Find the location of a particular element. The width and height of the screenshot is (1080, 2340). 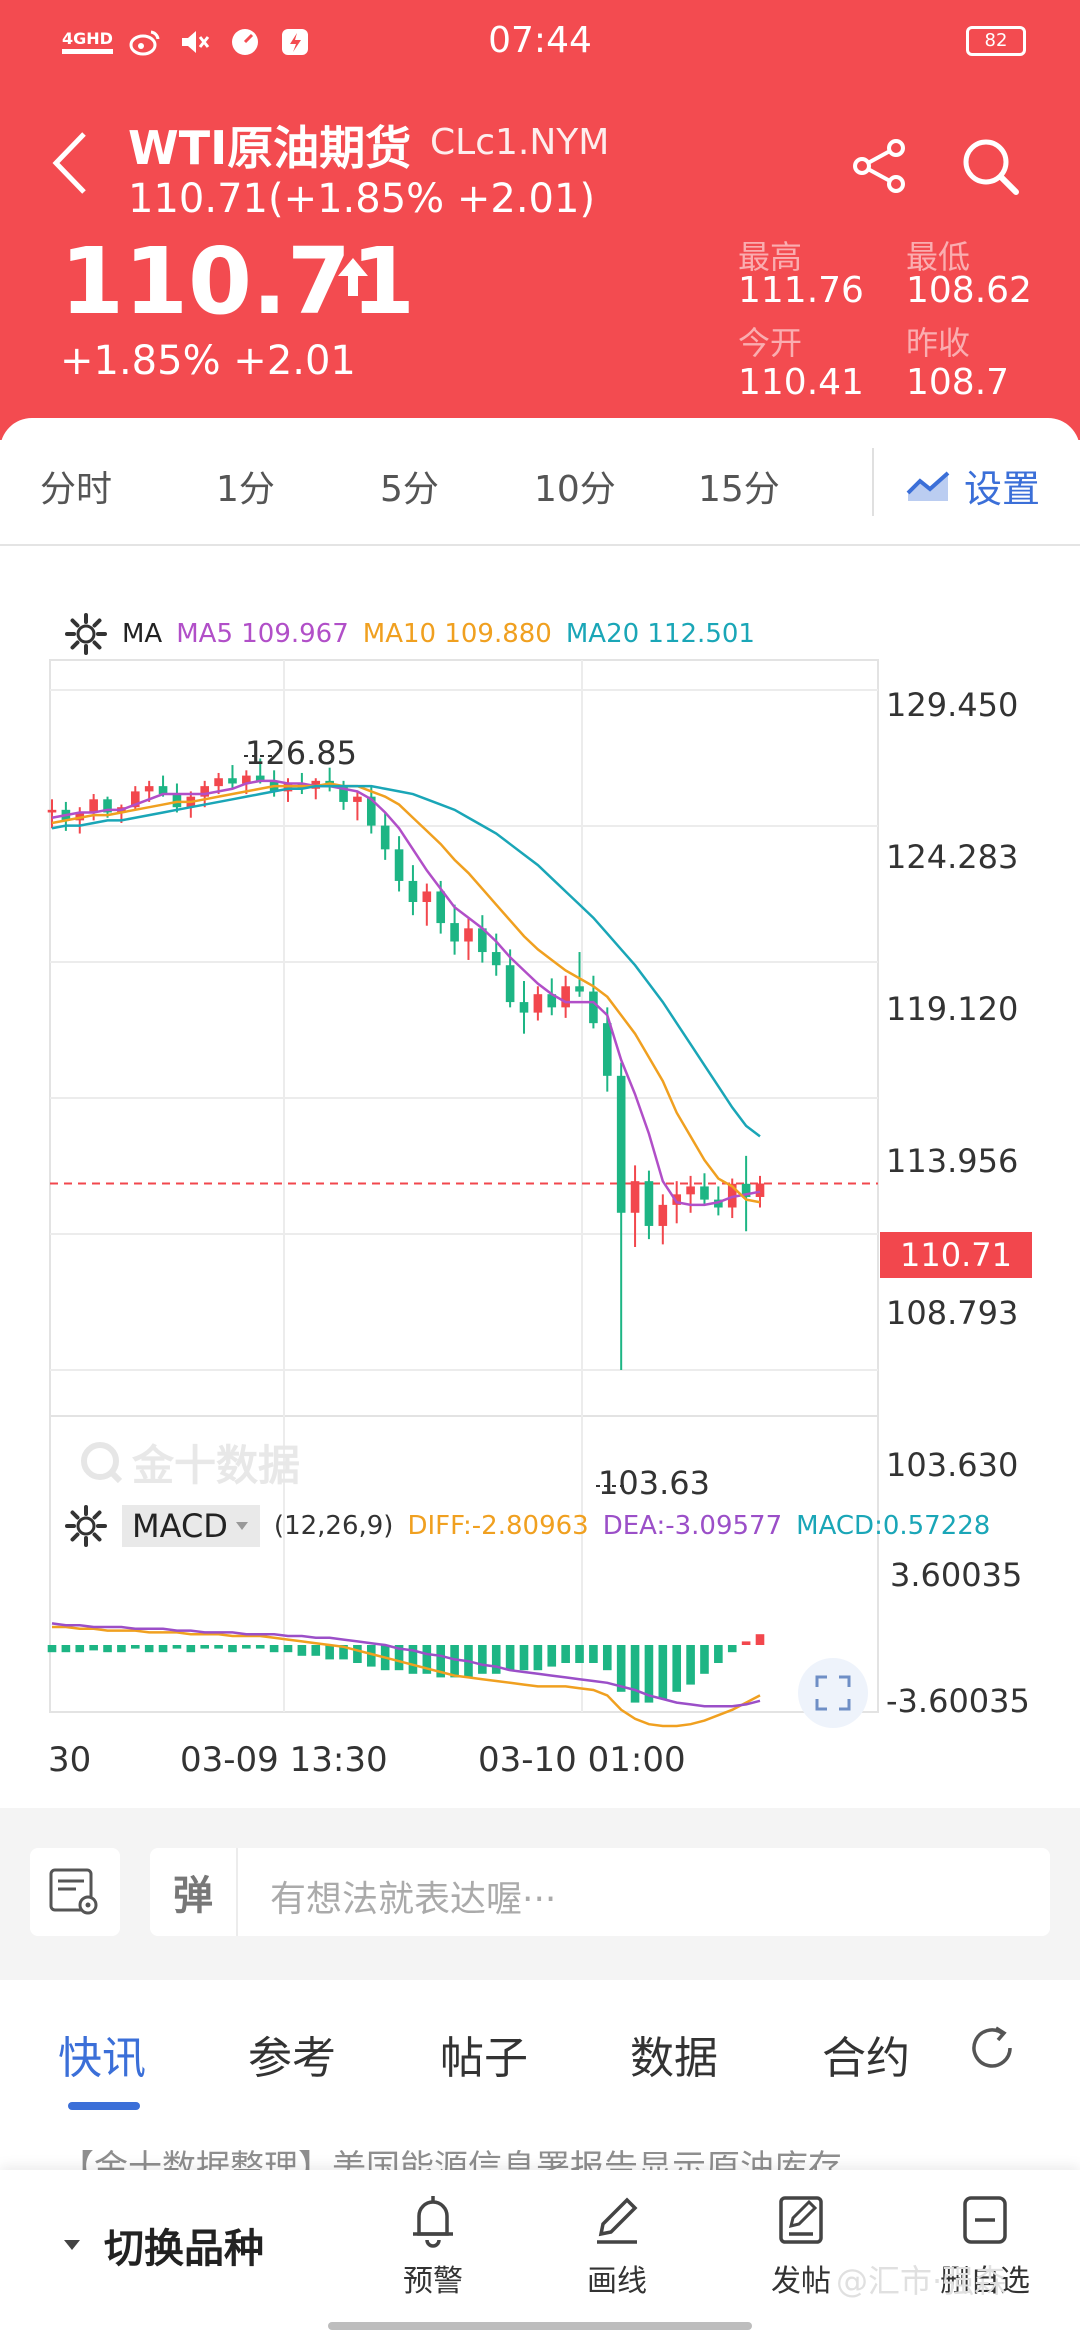

home-indicator is located at coordinates (540, 2326).